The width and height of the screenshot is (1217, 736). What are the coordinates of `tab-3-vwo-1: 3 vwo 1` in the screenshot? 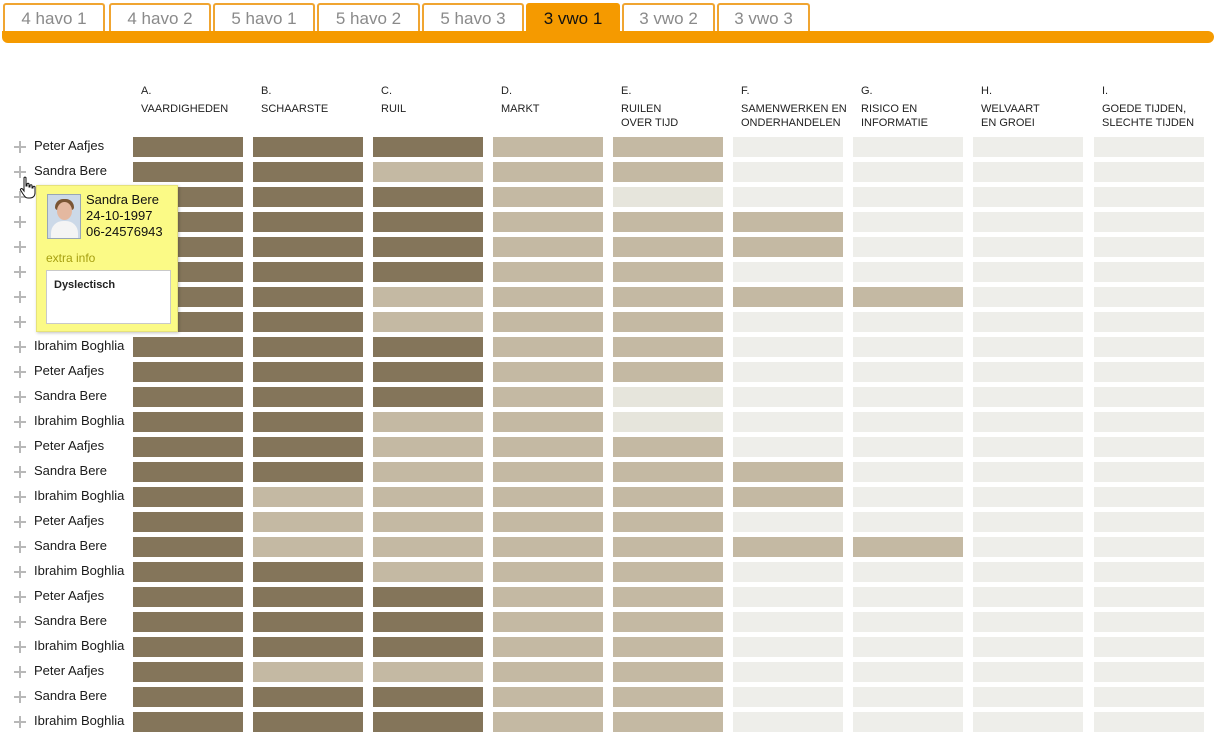 It's located at (573, 17).